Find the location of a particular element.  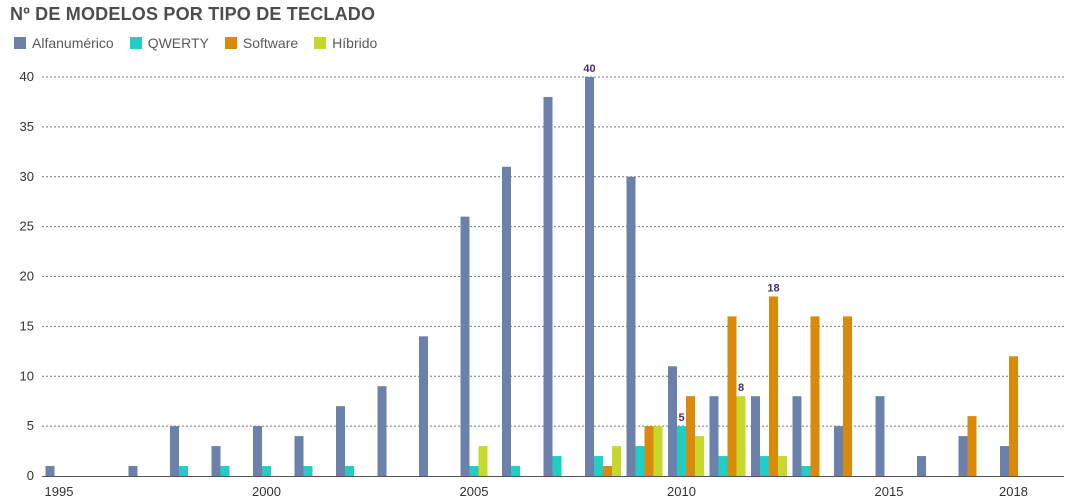

legend-item-qwerty: QWERTY is located at coordinates (169, 43).